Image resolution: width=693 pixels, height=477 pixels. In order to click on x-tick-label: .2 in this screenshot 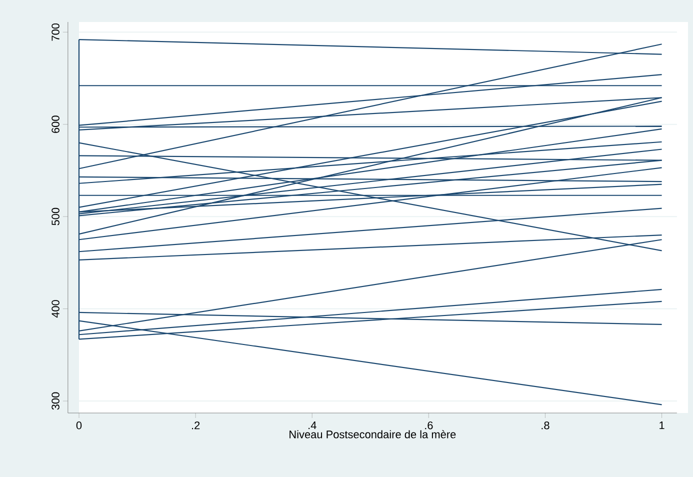, I will do `click(196, 426)`.